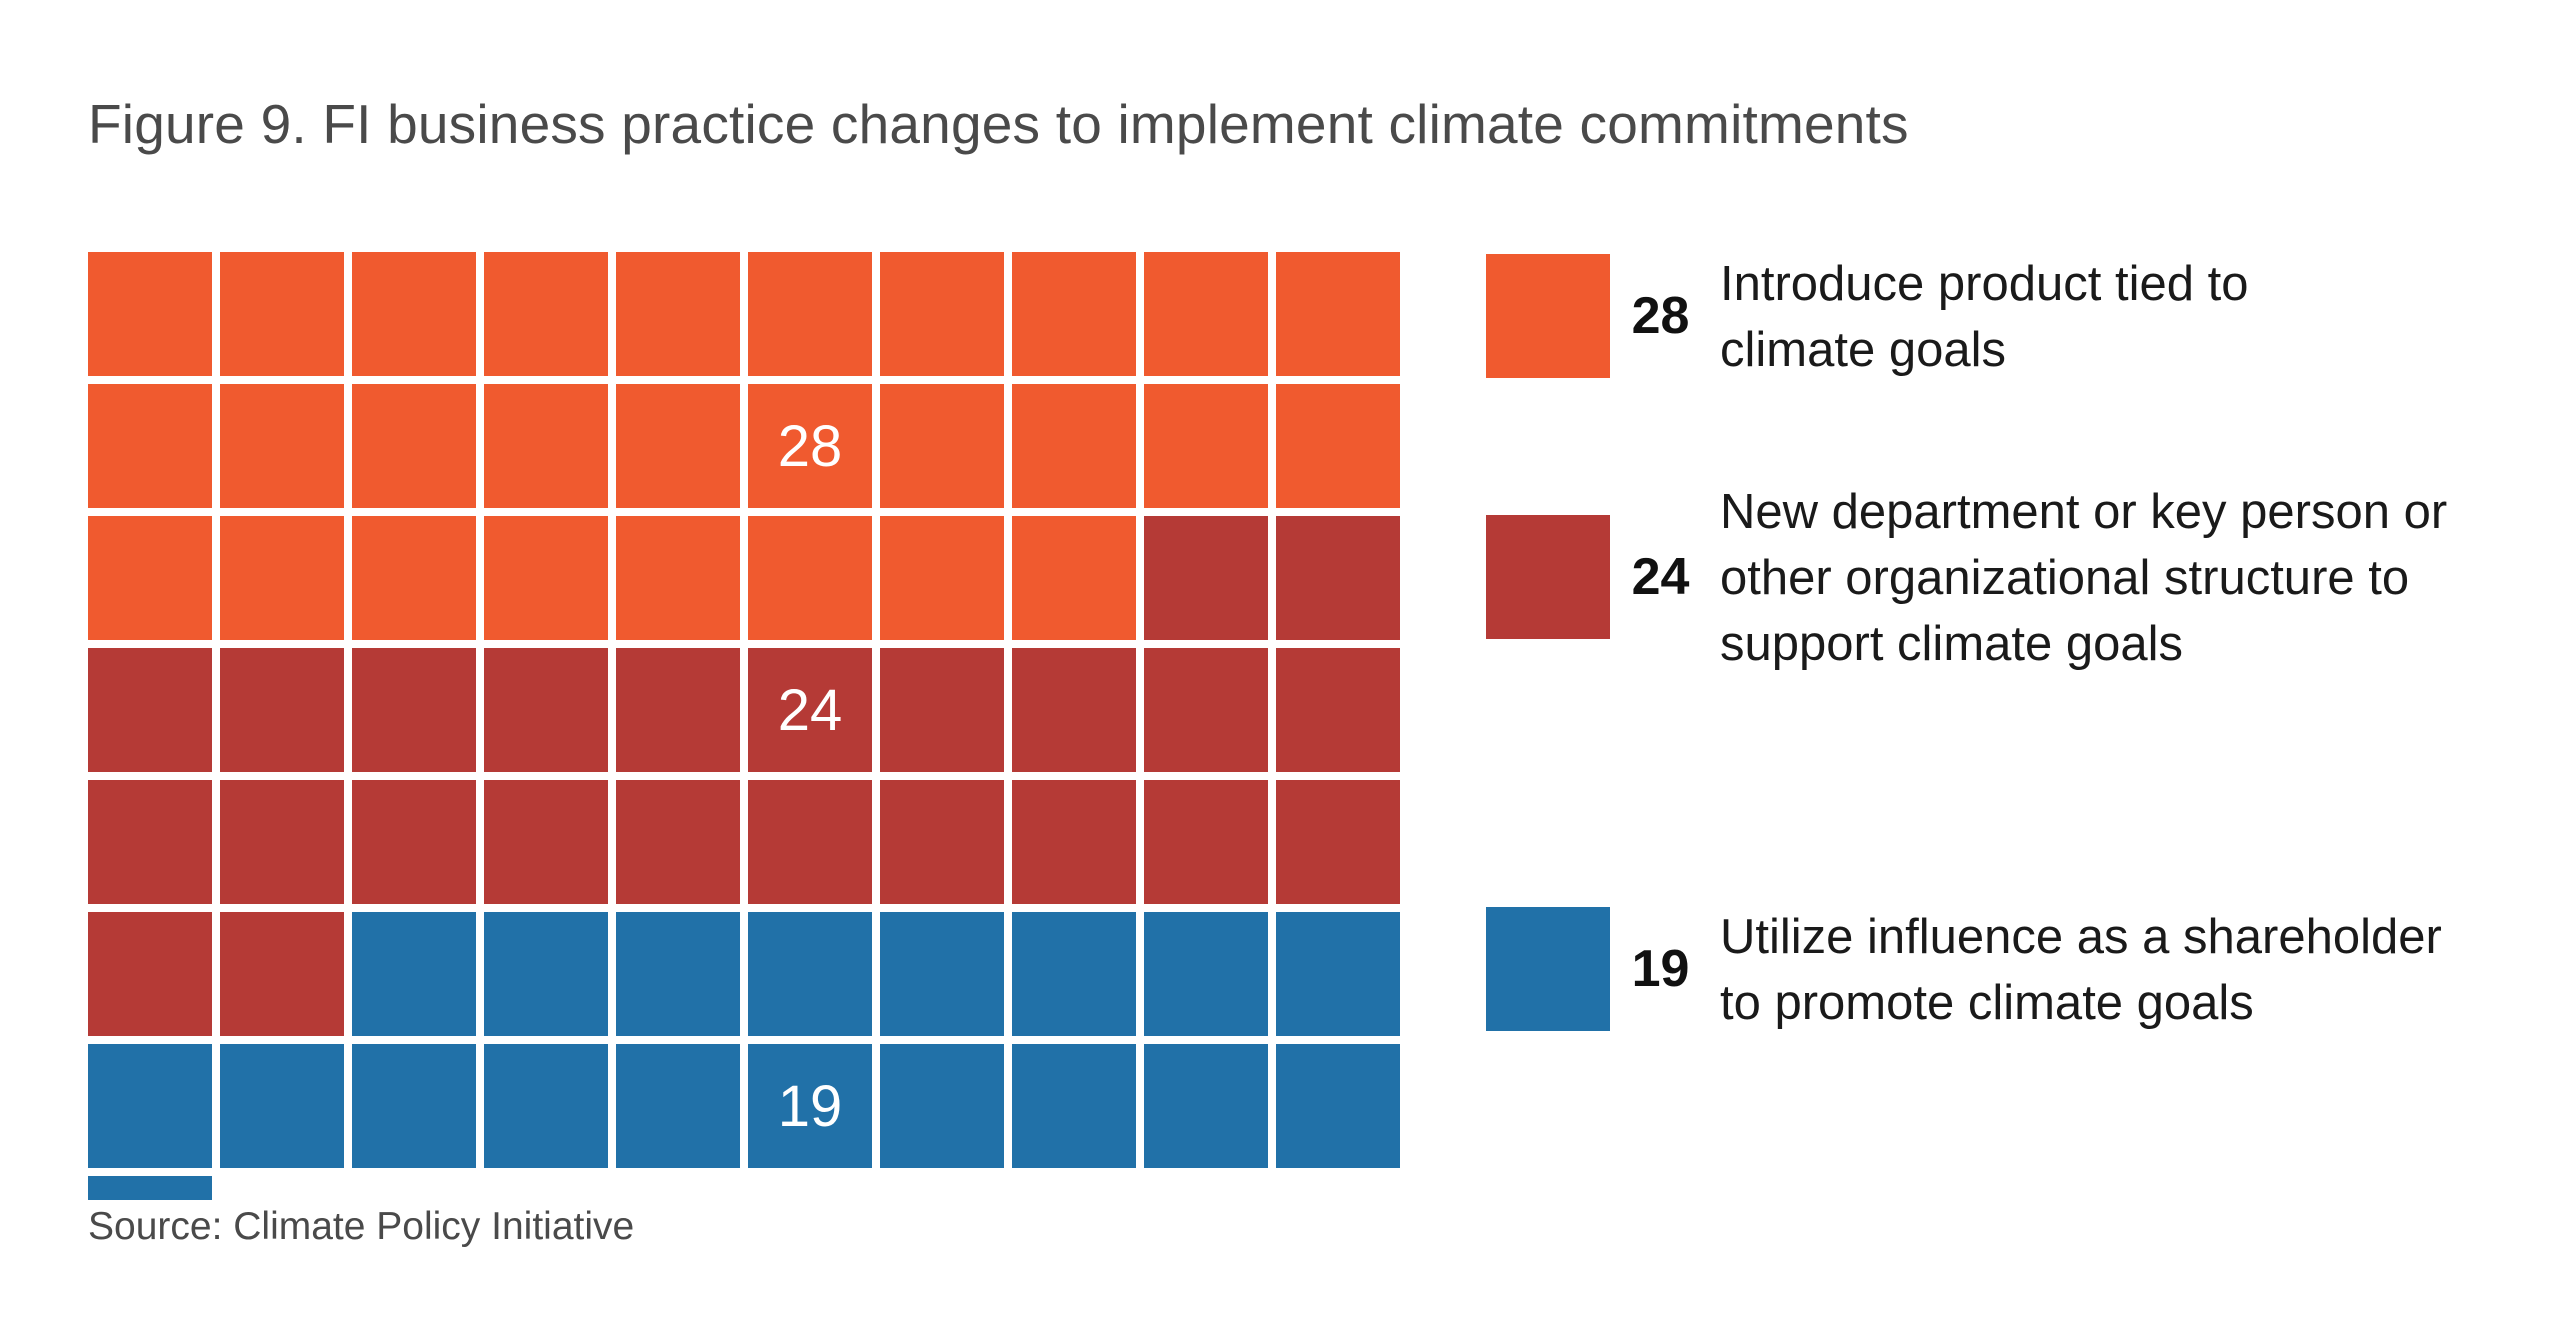 Image resolution: width=2554 pixels, height=1328 pixels. Describe the element at coordinates (1987, 1003) in the screenshot. I see `legend-label-line: to promote climate goals` at that location.